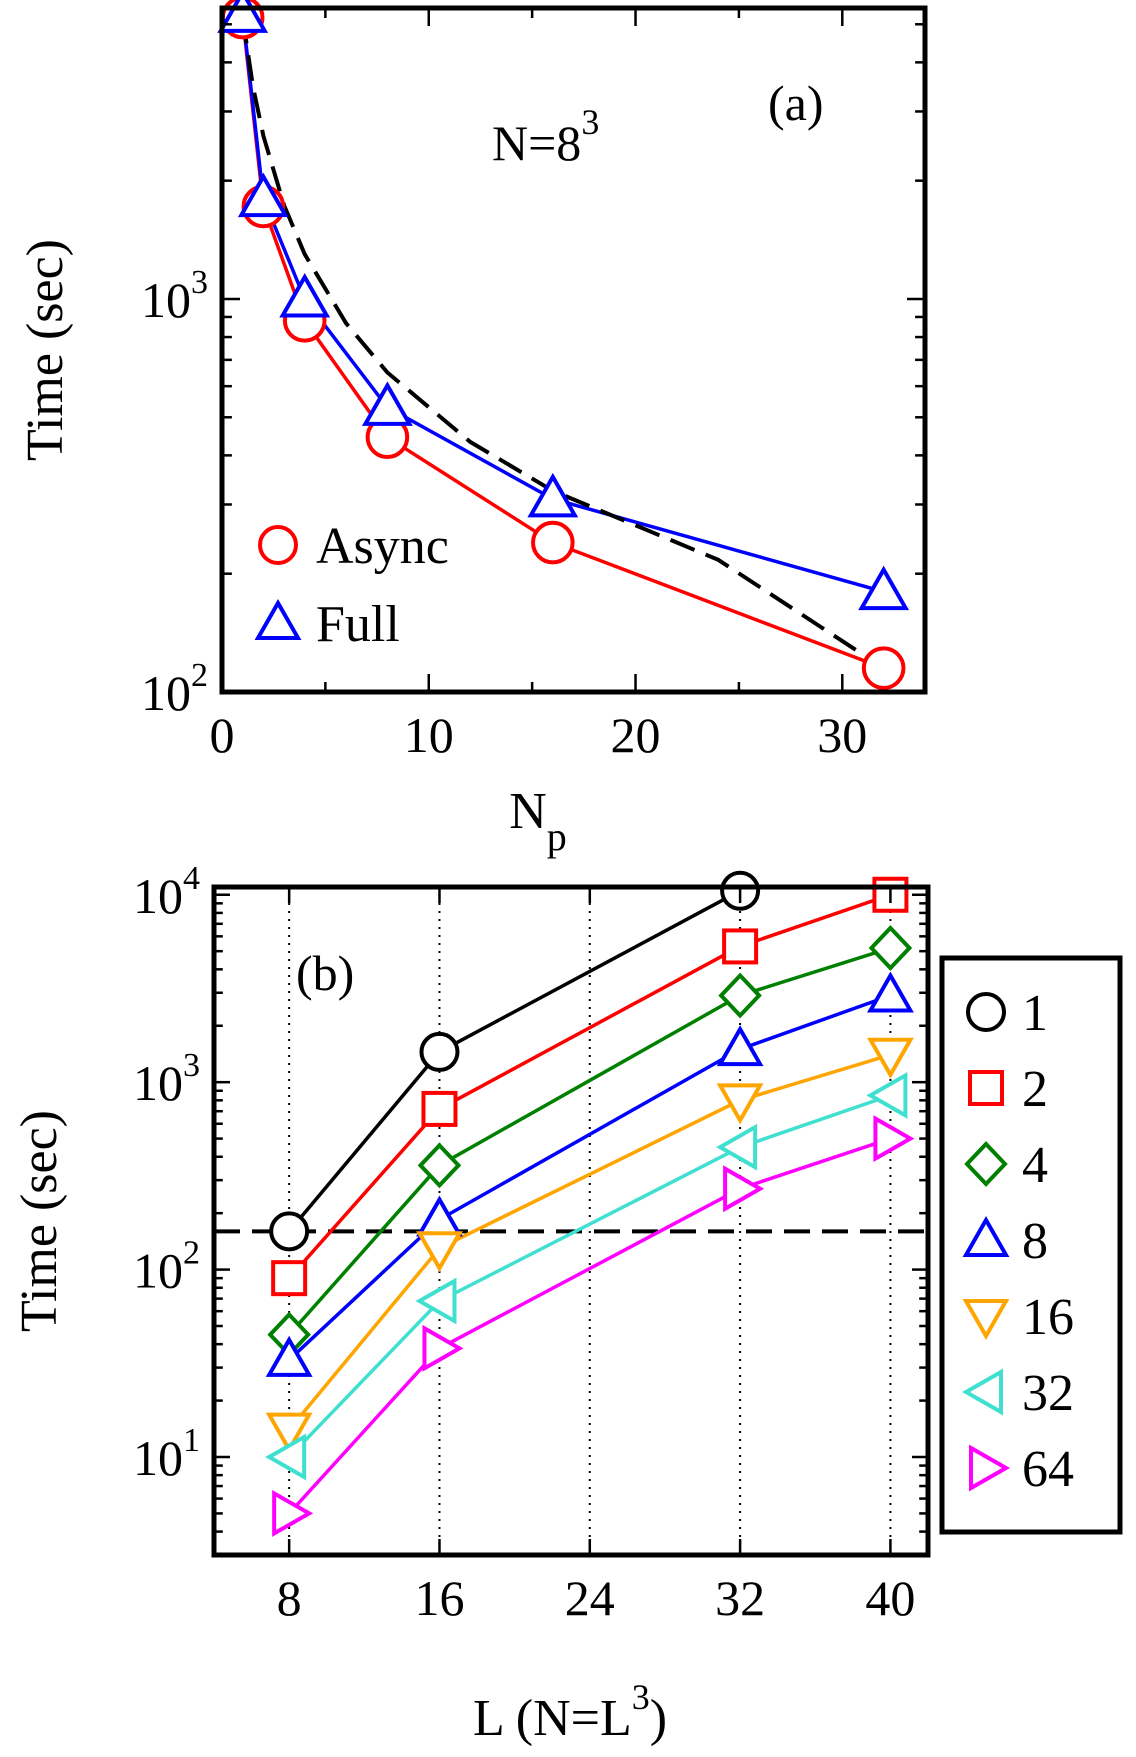 The height and width of the screenshot is (1757, 1136). I want to click on panel-a-annotation: N=83, so click(545, 136).